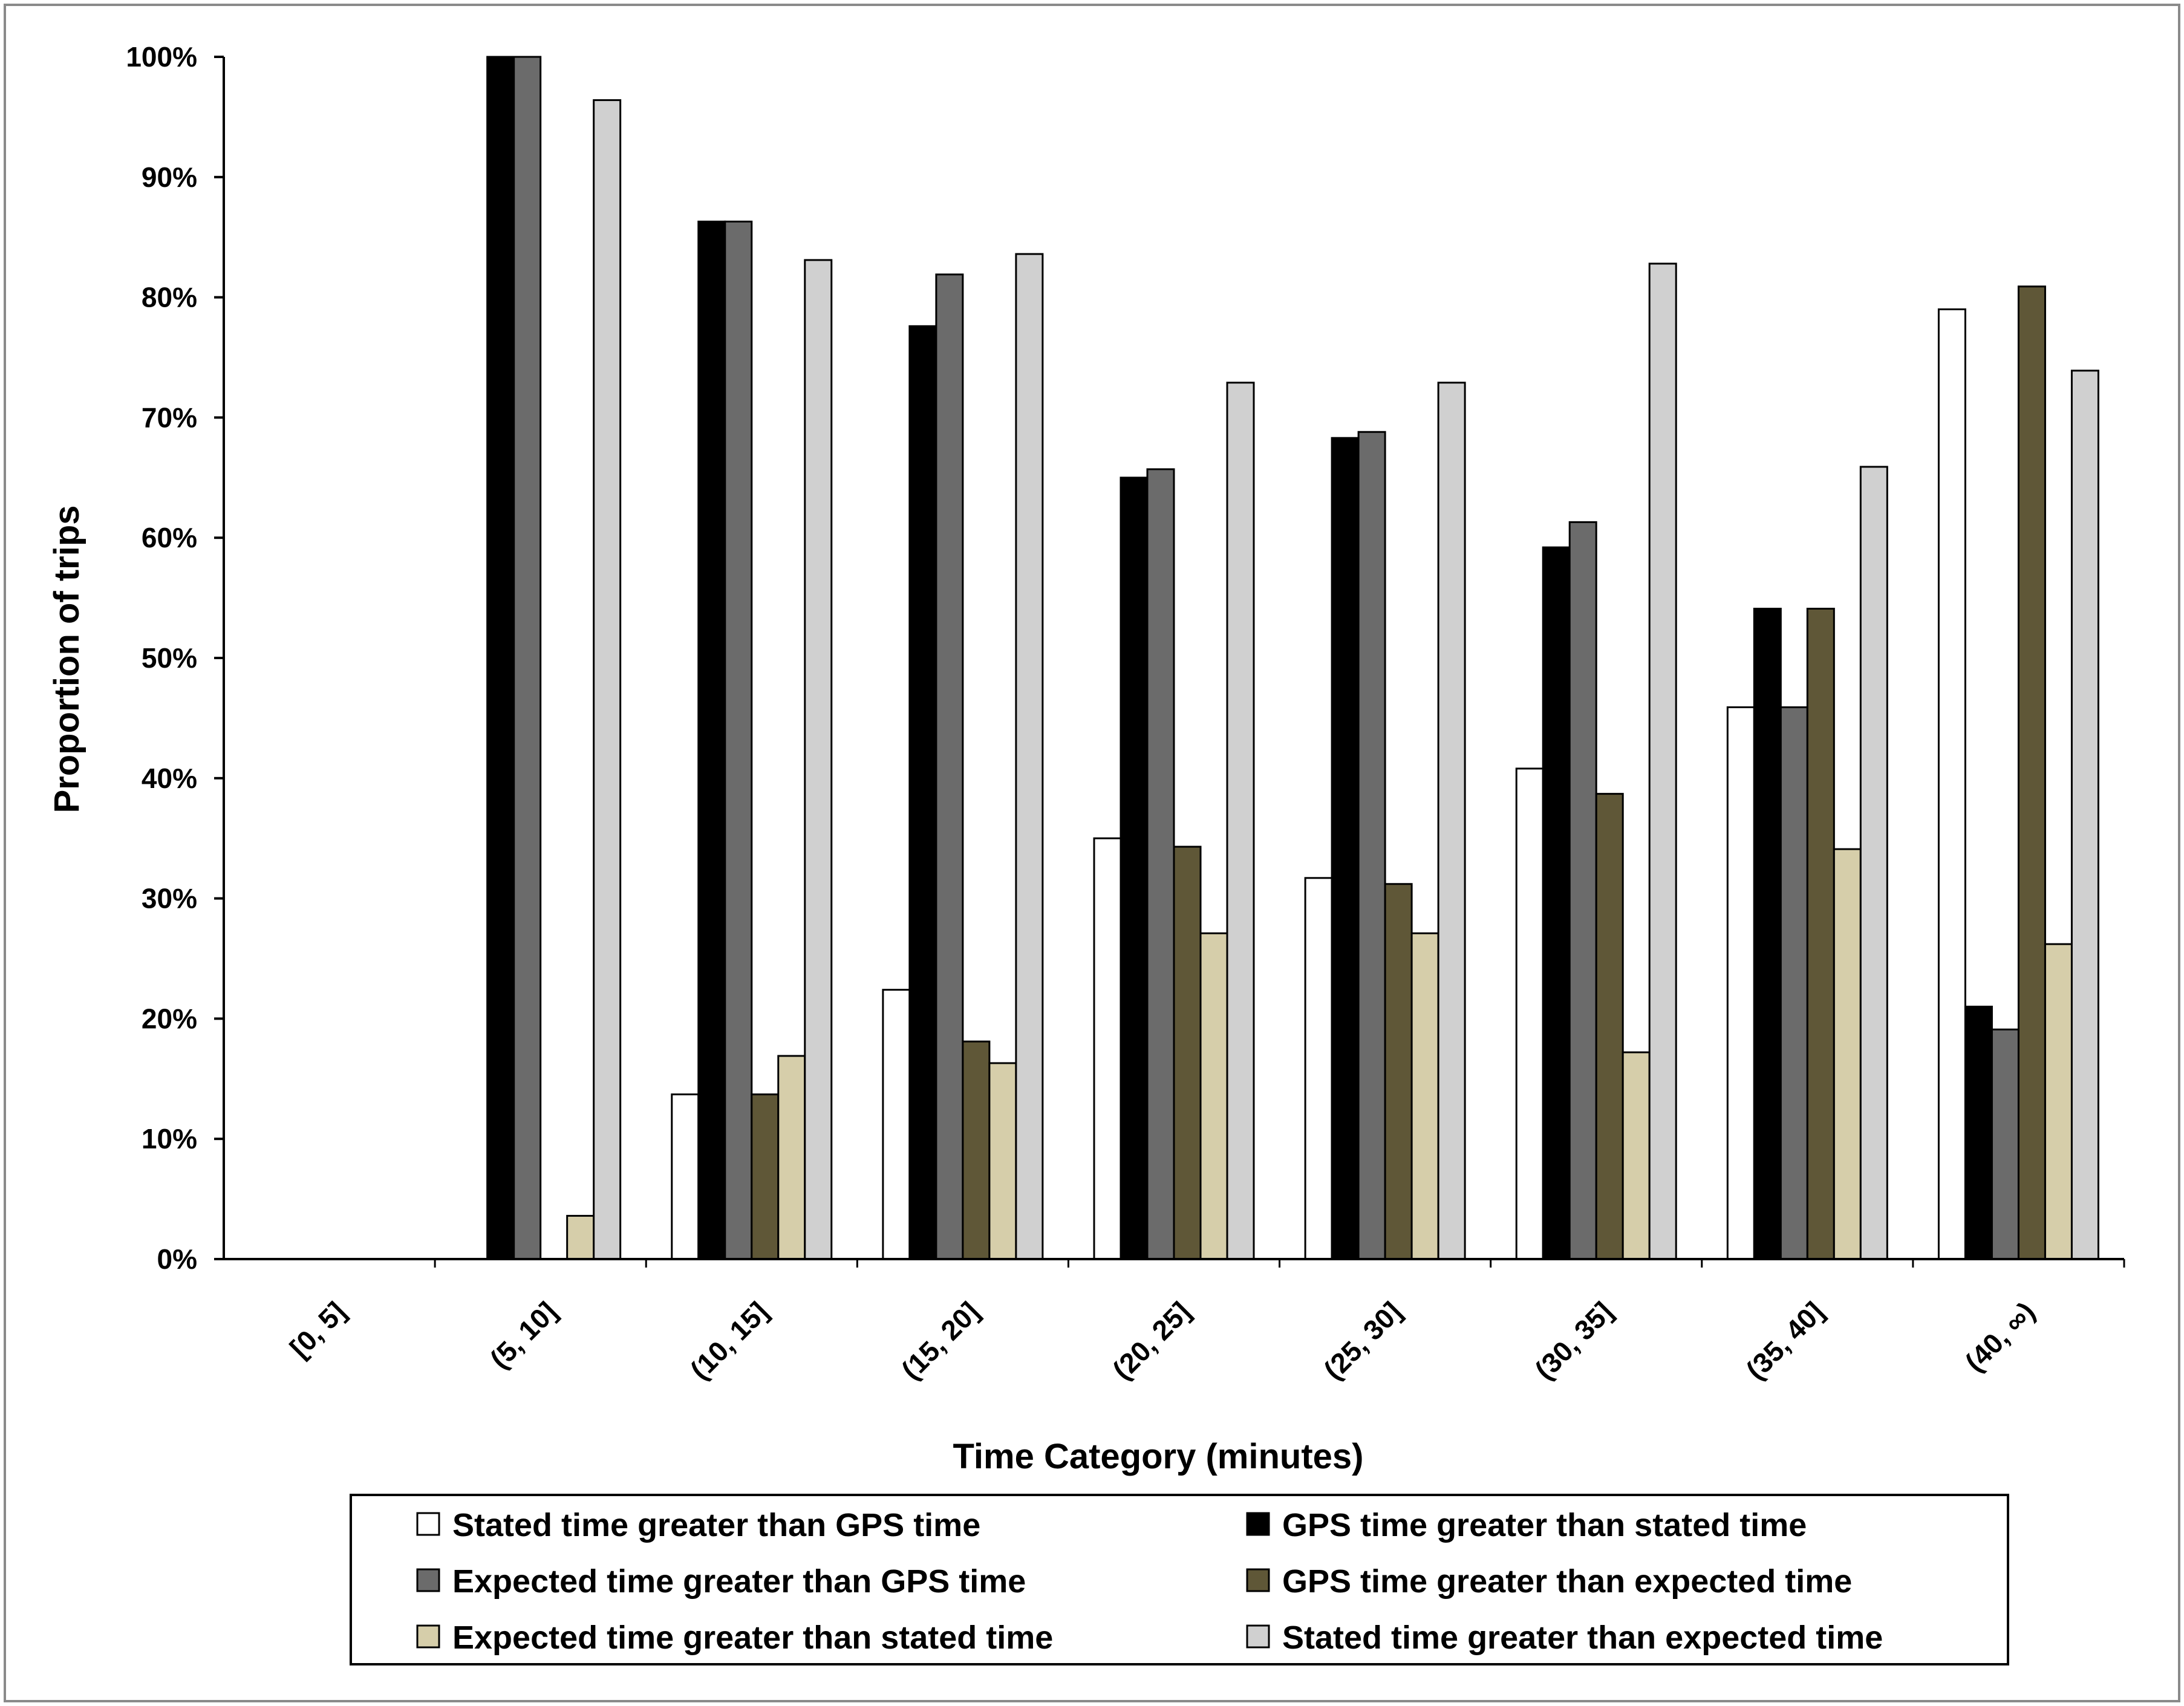  Describe the element at coordinates (716, 1525) in the screenshot. I see `legend-label-1: Stated time greater than GPS time` at that location.